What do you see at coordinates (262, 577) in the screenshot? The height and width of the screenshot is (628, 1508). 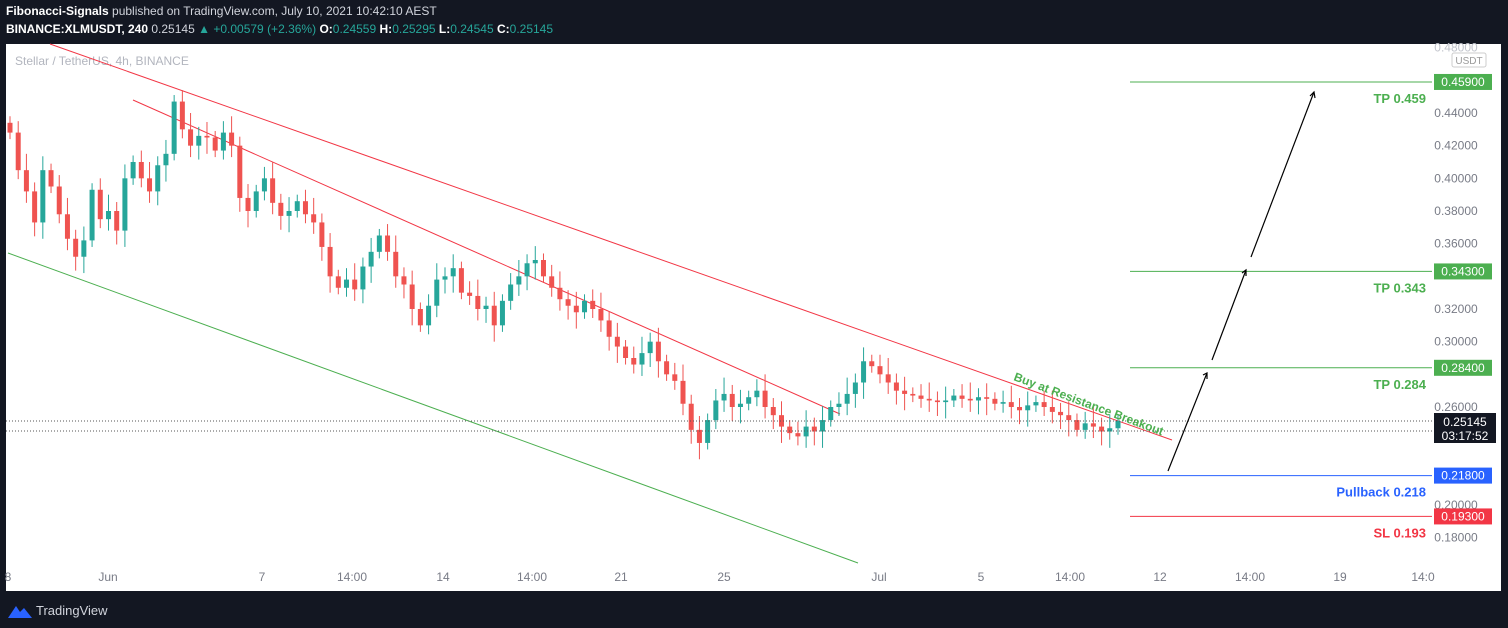 I see `x-tick-label: 7` at bounding box center [262, 577].